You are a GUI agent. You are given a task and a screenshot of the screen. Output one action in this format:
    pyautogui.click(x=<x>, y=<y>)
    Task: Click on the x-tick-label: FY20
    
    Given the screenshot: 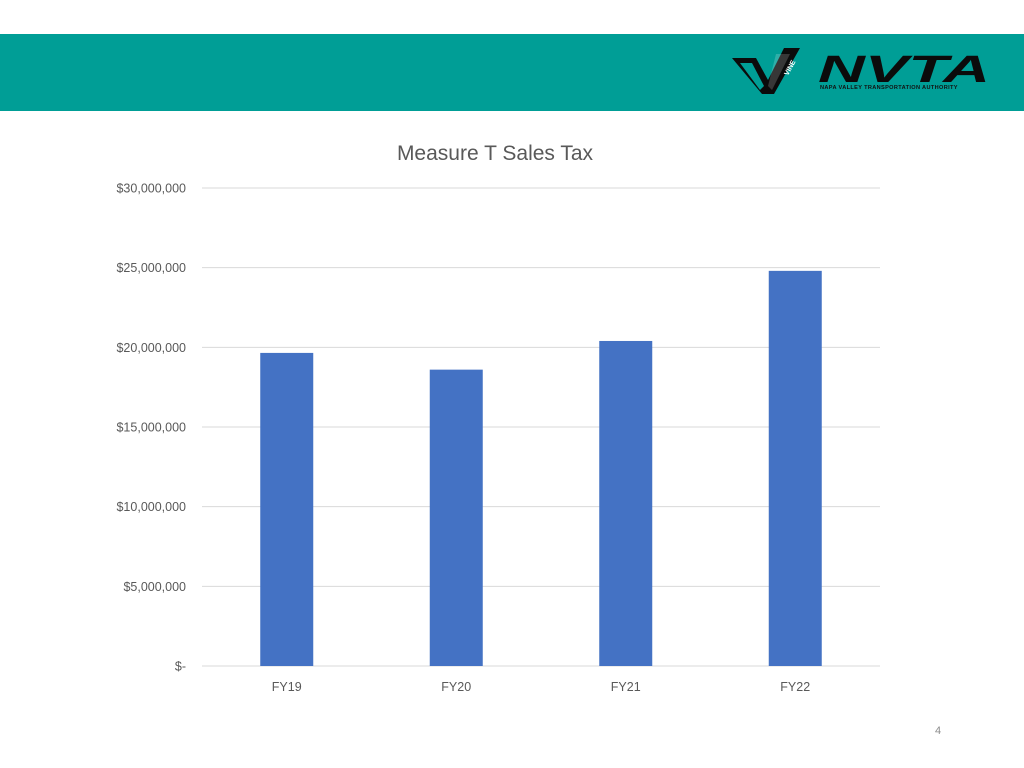 What is the action you would take?
    pyautogui.click(x=456, y=687)
    